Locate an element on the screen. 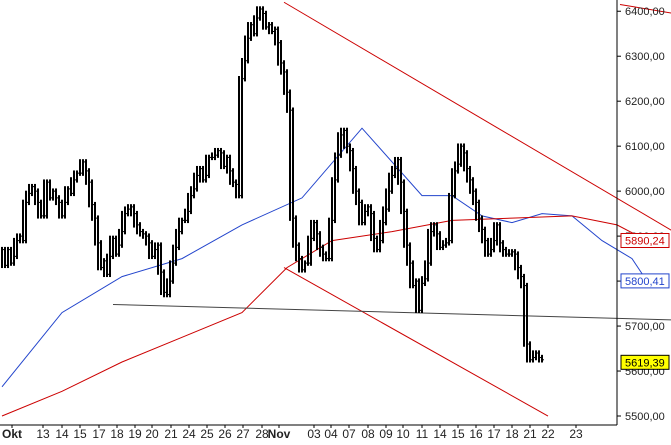  price-tag-label: 5800,41 is located at coordinates (645, 282).